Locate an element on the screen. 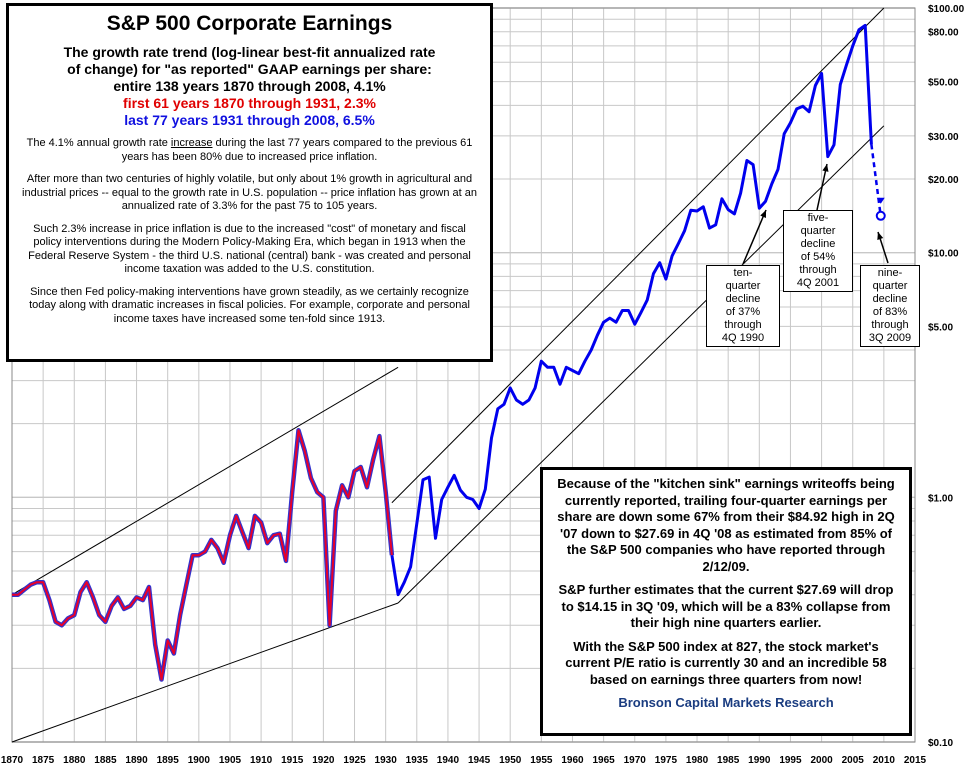 Image resolution: width=975 pixels, height=769 pixels. x-tick-label: 1900 is located at coordinates (199, 760).